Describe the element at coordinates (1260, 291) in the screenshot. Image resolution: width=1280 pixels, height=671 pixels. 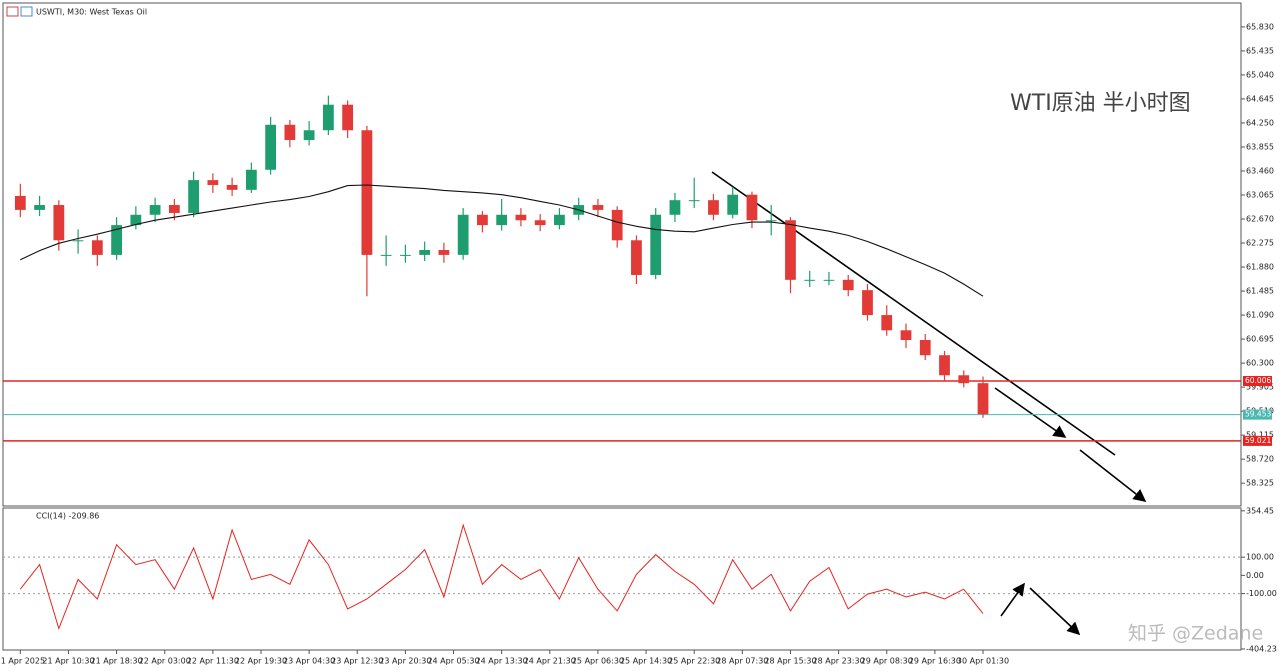
I see `y-tick-label: 61.485` at that location.